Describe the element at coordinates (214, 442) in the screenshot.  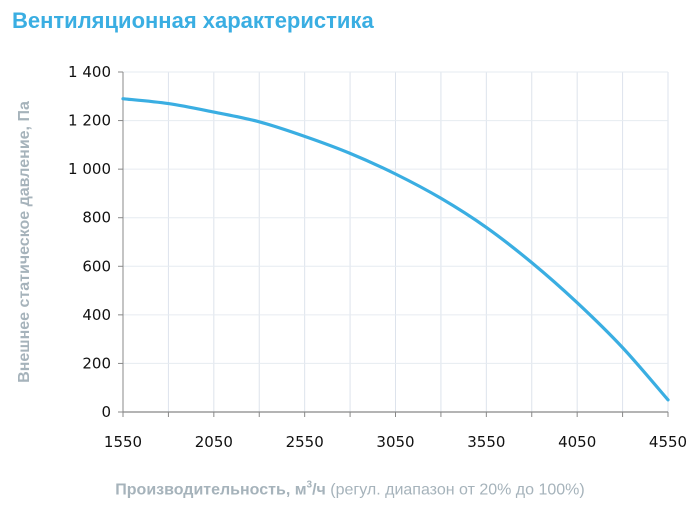
I see `x-tick-label: 2050` at that location.